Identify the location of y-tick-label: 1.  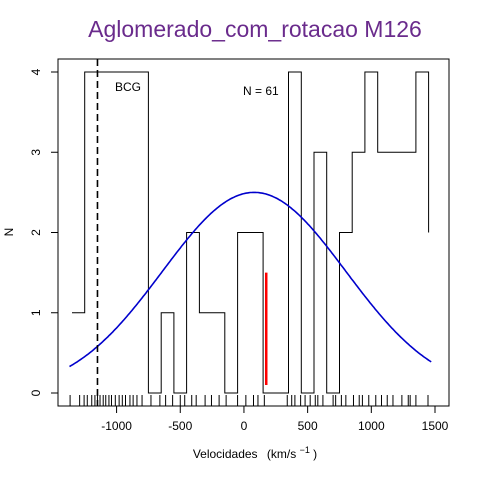
(36, 312).